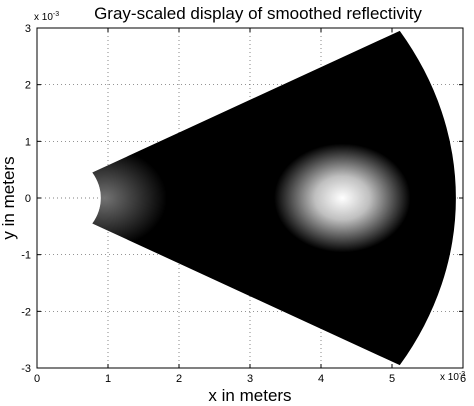 The height and width of the screenshot is (406, 474). Describe the element at coordinates (249, 395) in the screenshot. I see `x-axis-label: x in meters` at that location.